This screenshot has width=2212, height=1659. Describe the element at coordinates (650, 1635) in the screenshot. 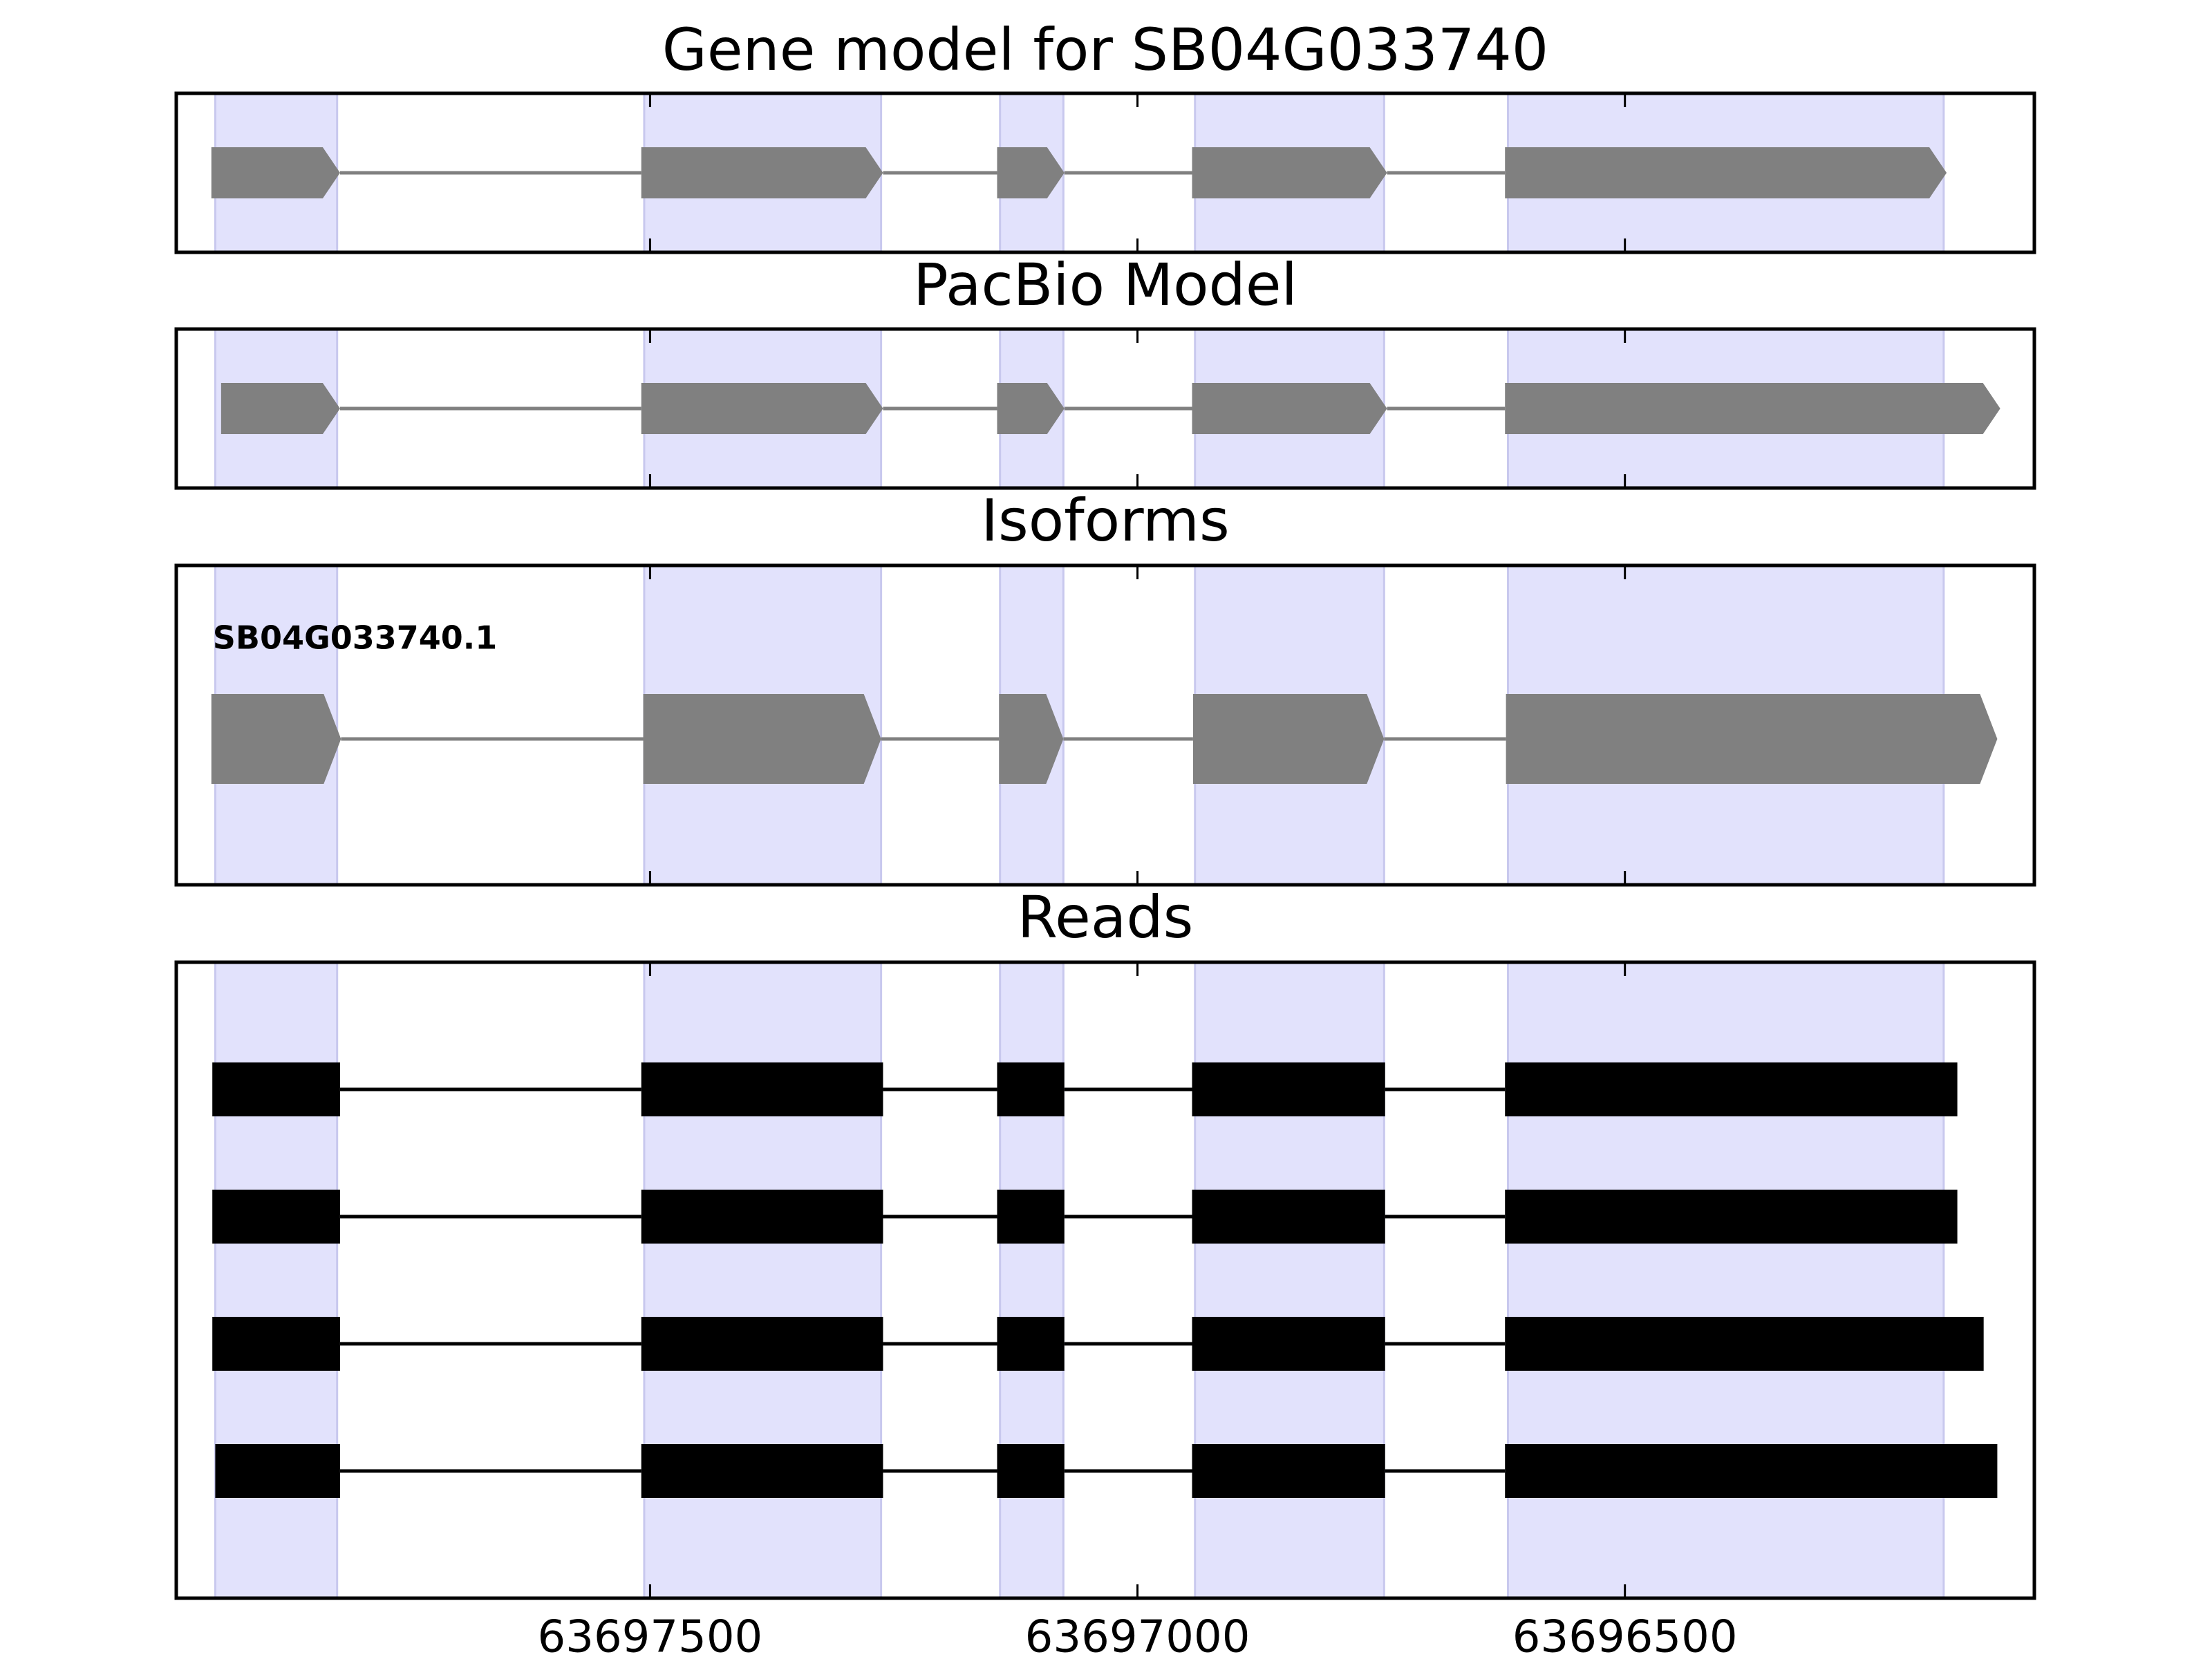

I see `x-tick-label: 63697500` at that location.